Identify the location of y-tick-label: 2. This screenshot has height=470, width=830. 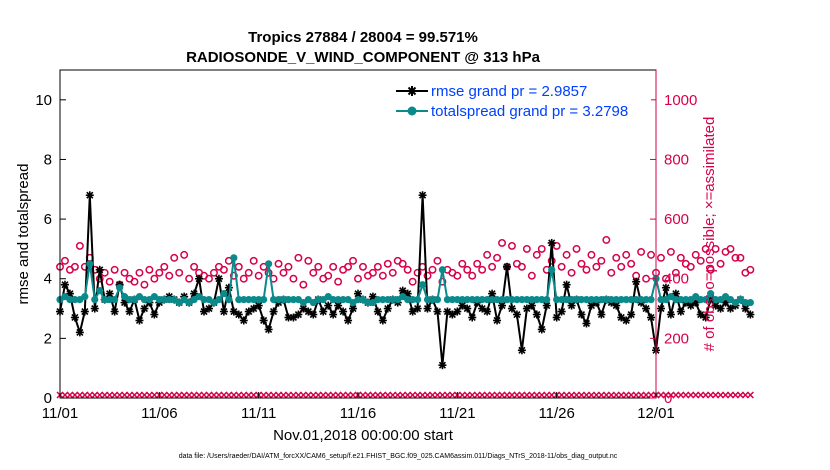
(48, 338).